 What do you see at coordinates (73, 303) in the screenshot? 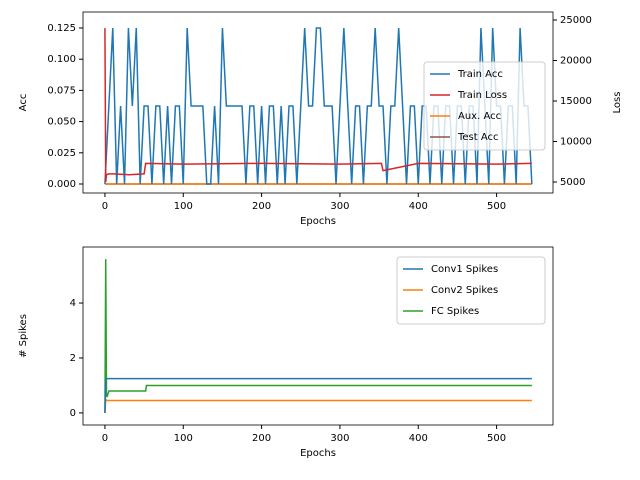
I see `y-tick-label: 4` at bounding box center [73, 303].